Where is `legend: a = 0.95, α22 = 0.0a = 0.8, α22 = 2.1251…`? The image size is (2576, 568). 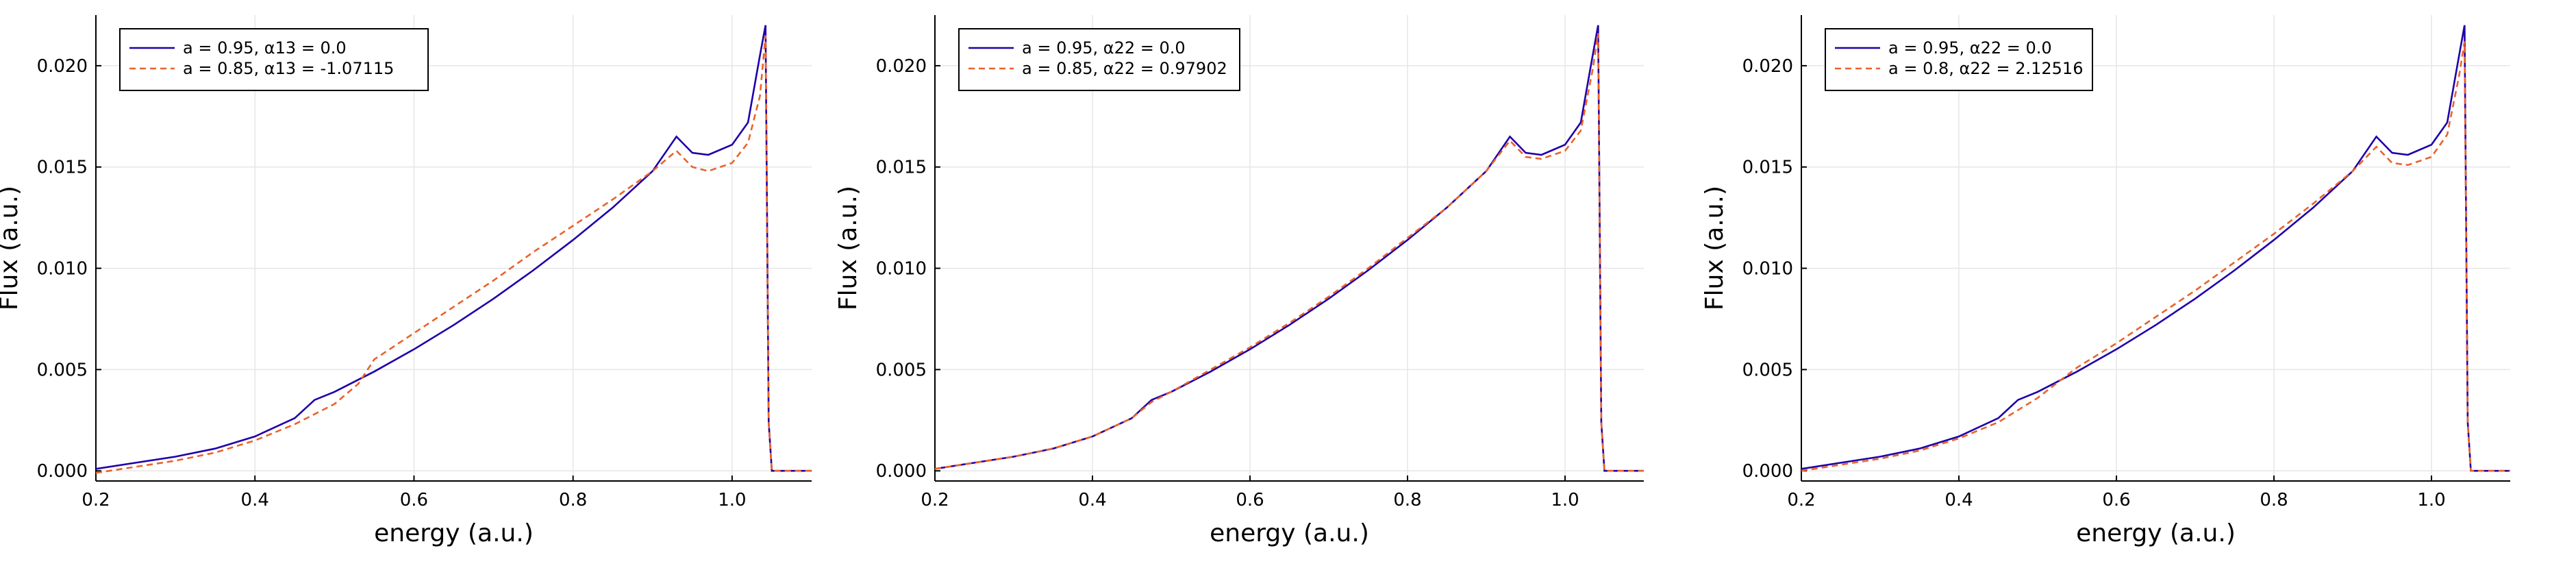
legend: a = 0.95, α22 = 0.0a = 0.8, α22 = 2.1251… is located at coordinates (1959, 60).